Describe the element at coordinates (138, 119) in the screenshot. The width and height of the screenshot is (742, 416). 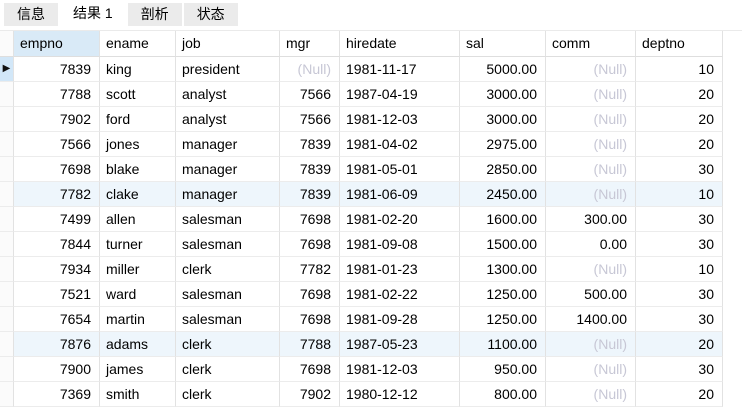
I see `cell-ename: ford` at that location.